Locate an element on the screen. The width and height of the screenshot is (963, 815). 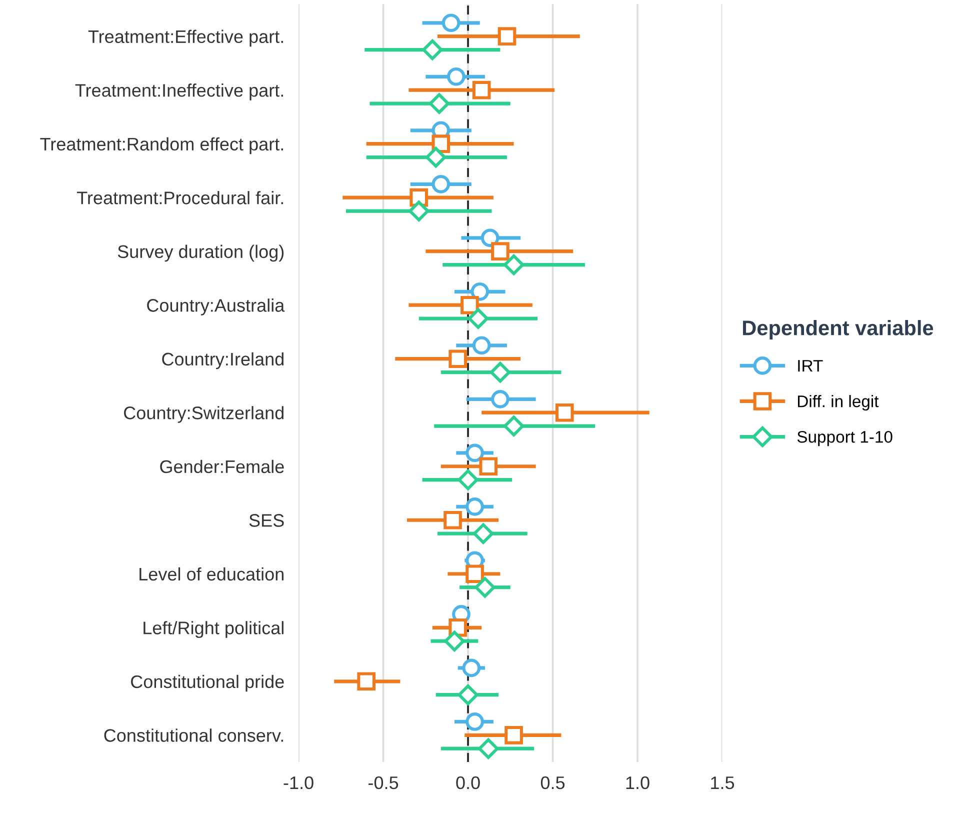
y-tick-label: Constitutional conserv. is located at coordinates (194, 735).